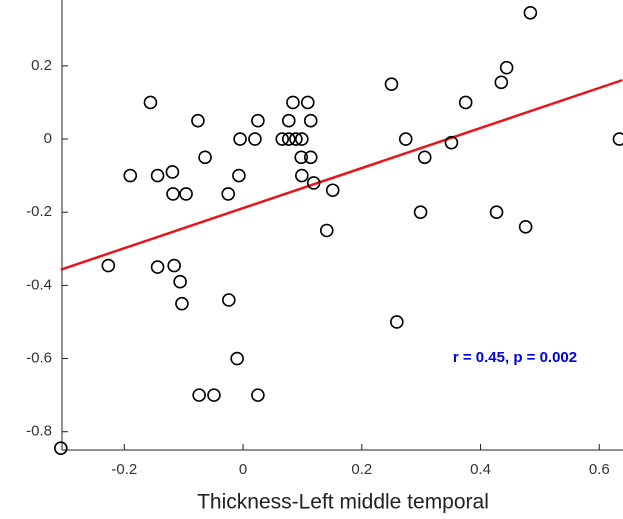 The height and width of the screenshot is (519, 623). Describe the element at coordinates (480, 469) in the screenshot. I see `x-tick-label: 0.4` at that location.